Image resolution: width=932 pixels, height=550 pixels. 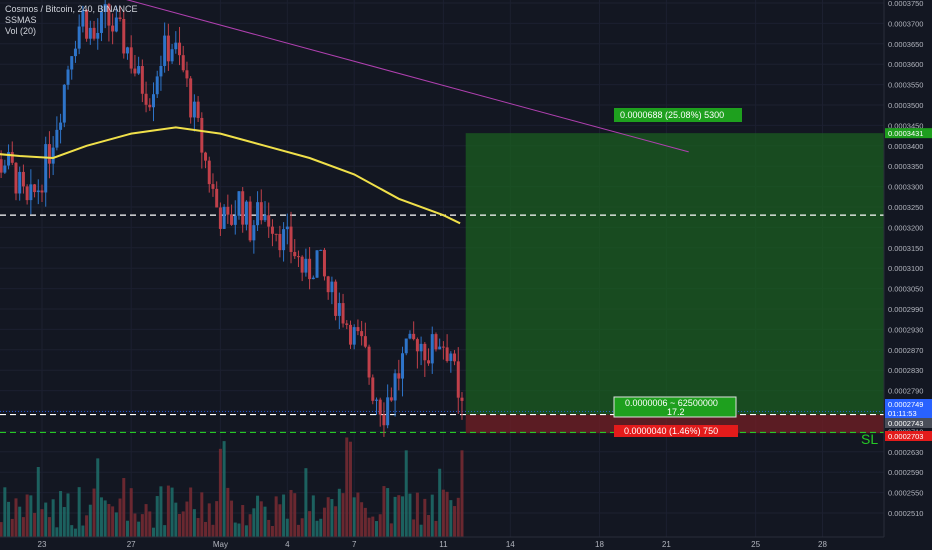 I want to click on time-tick: 27, so click(x=131, y=544).